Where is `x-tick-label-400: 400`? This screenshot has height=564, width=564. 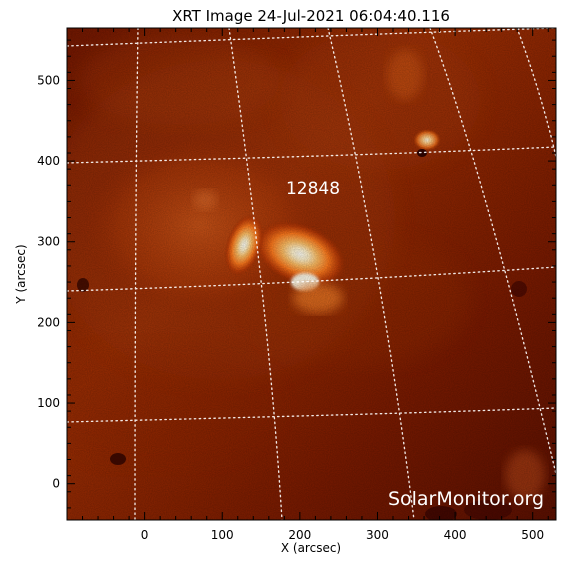 x-tick-label-400: 400 is located at coordinates (455, 535).